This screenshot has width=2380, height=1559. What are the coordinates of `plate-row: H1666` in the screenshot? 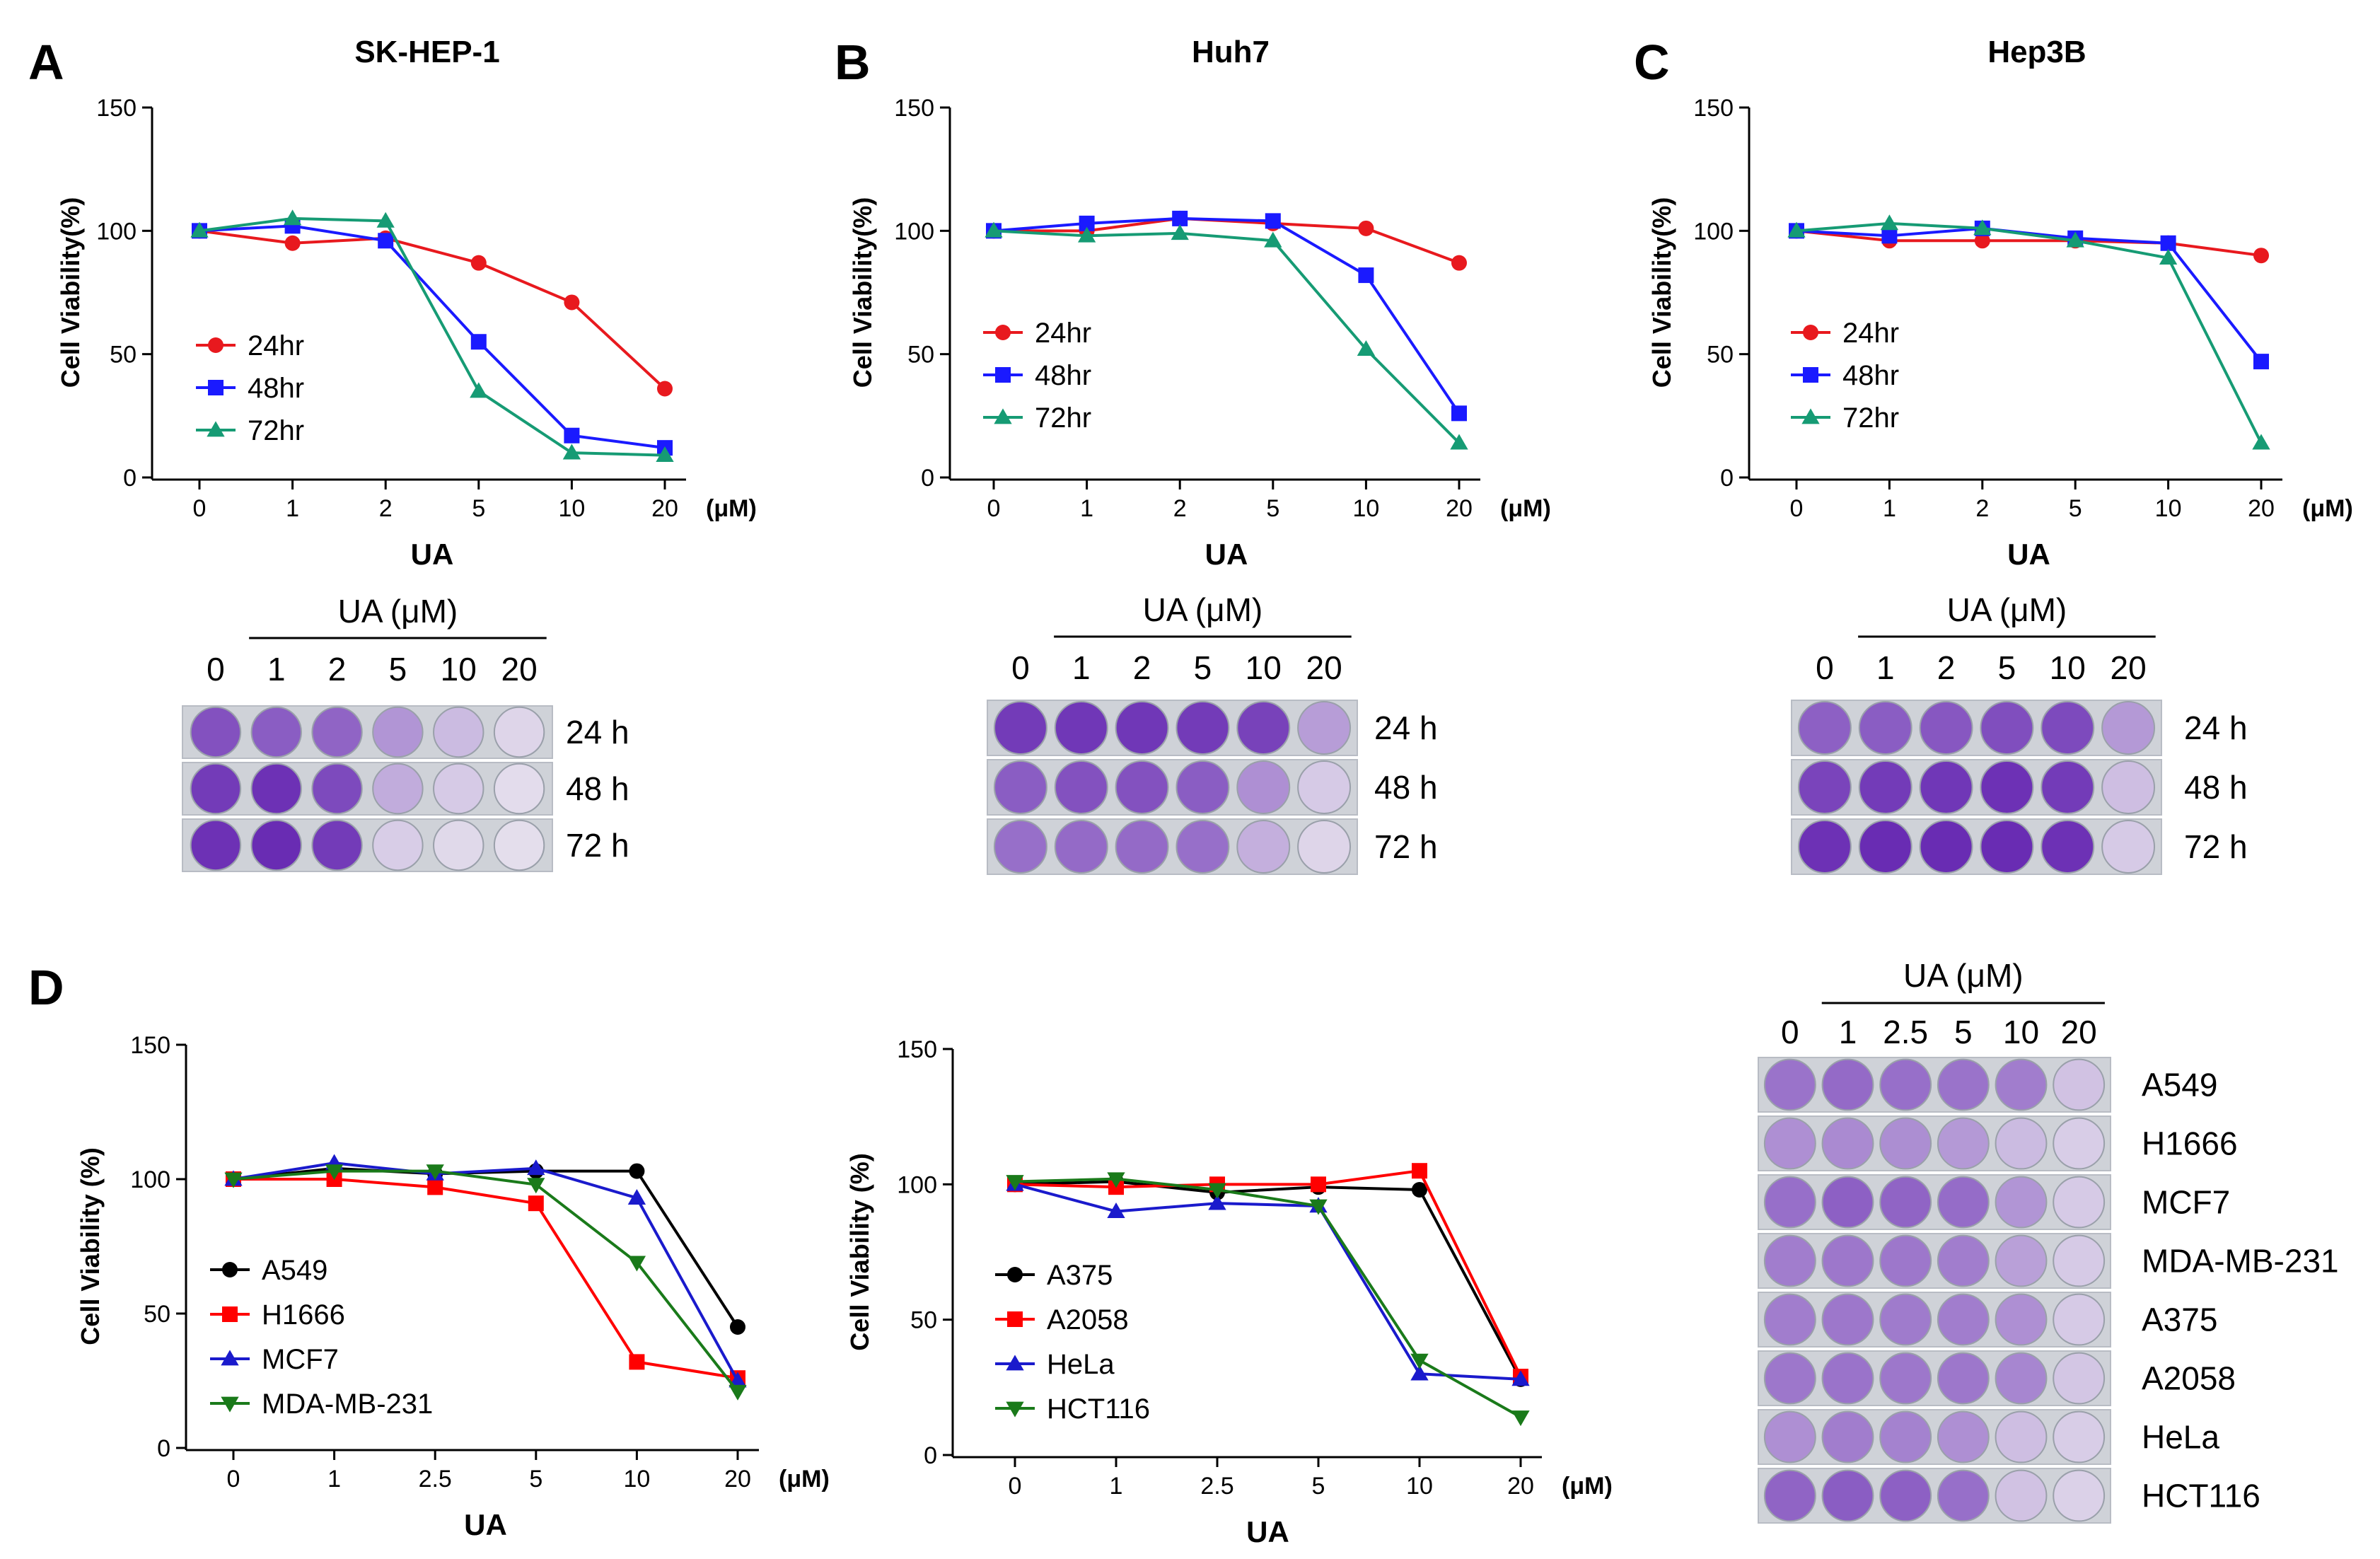 It's located at (1998, 1143).